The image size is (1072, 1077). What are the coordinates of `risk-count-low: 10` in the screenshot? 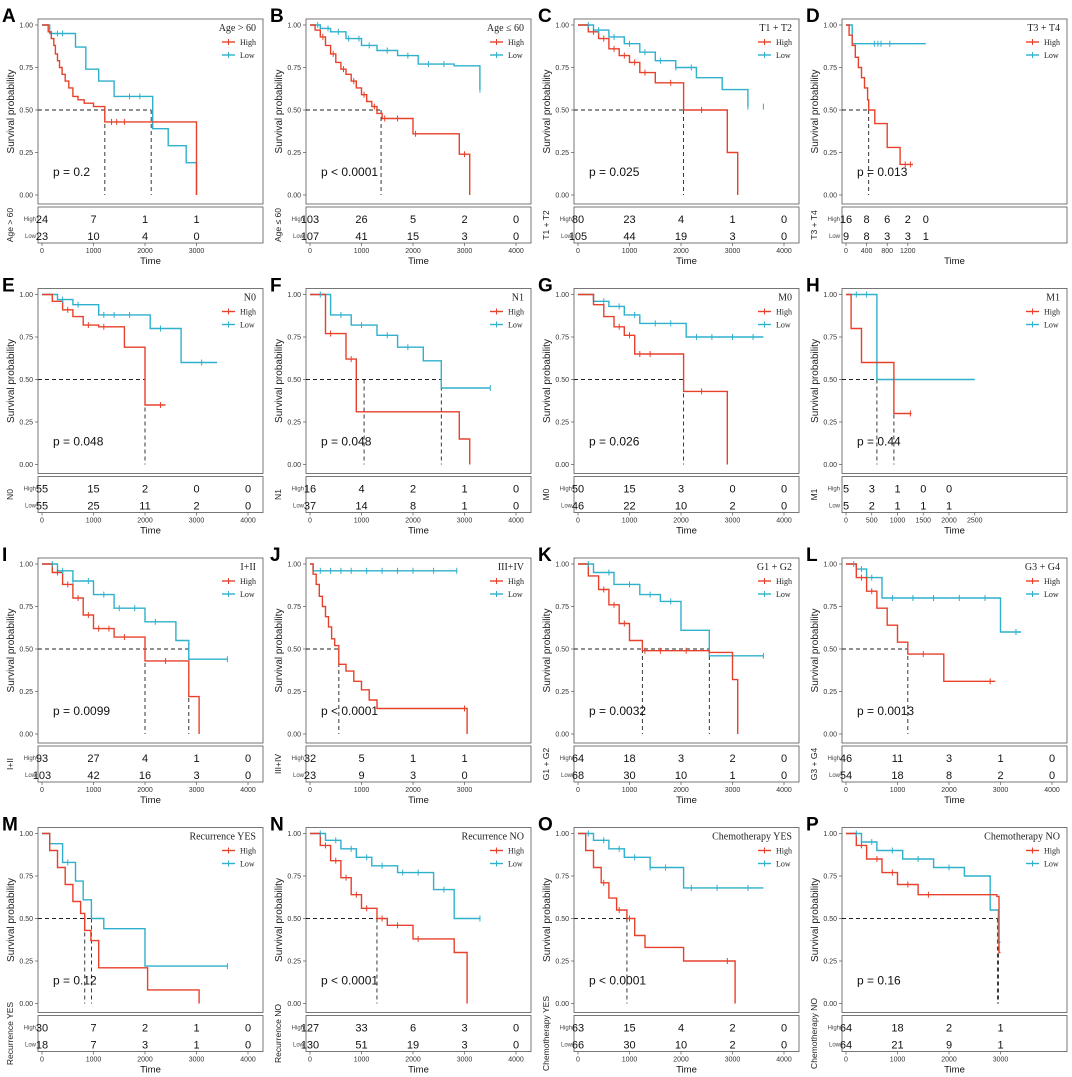 It's located at (681, 1046).